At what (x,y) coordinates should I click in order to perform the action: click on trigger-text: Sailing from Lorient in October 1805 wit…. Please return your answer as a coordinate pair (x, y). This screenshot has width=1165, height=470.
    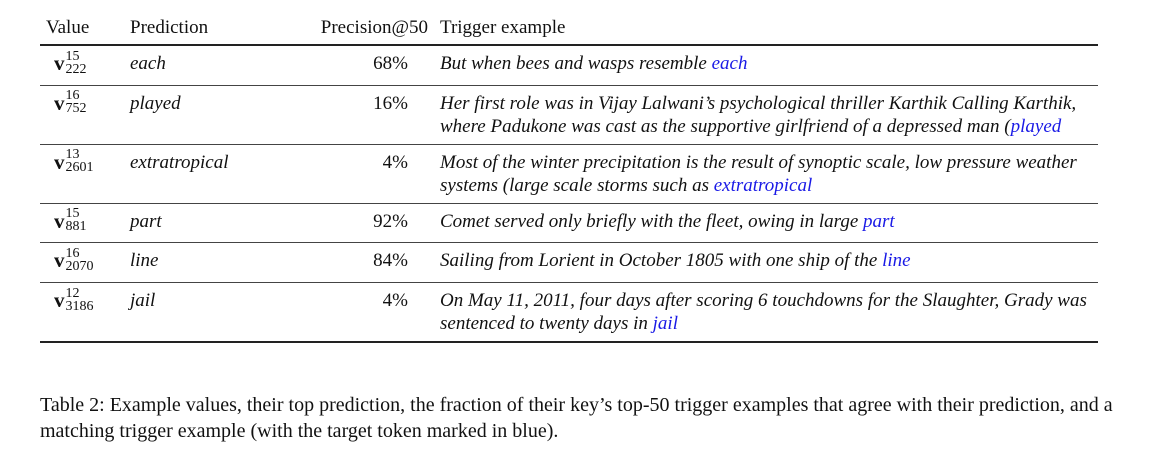
    Looking at the image, I should click on (661, 261).